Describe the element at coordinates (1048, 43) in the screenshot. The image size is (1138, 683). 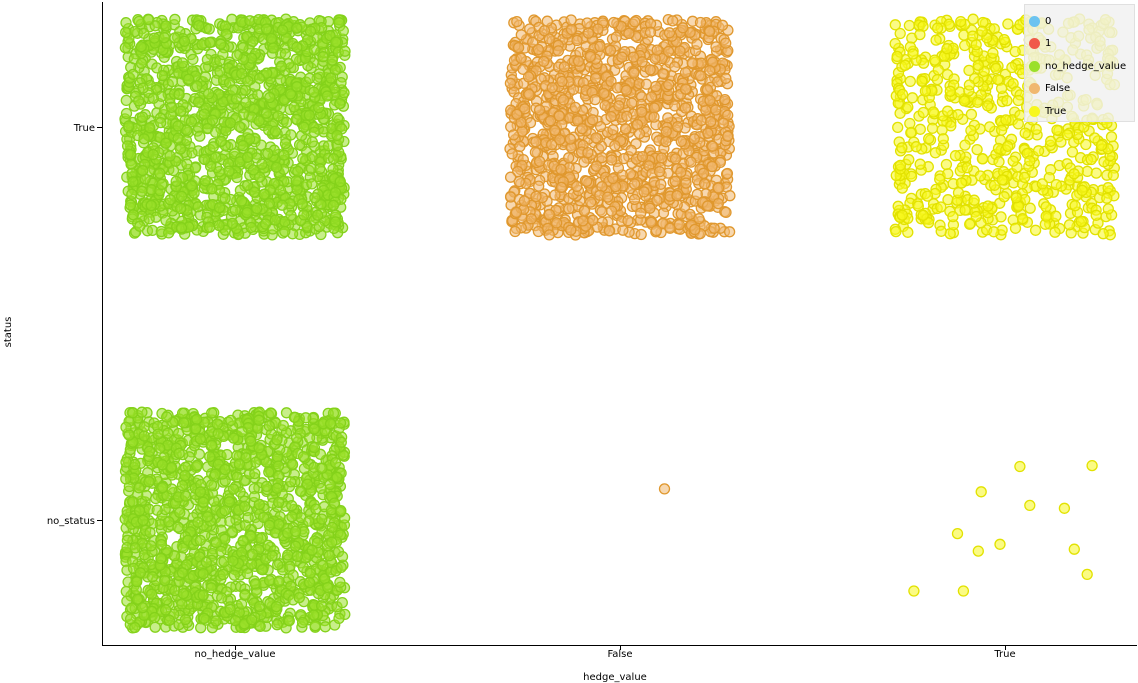
I see `legend-label: 1` at that location.